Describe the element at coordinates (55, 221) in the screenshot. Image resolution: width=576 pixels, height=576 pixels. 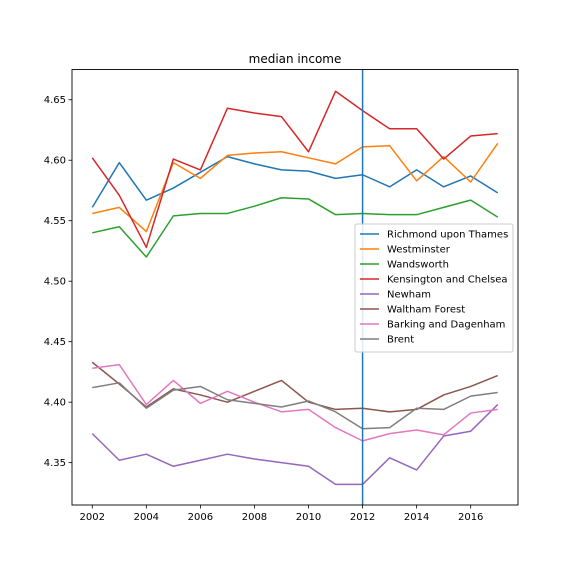
I see `y-tick-label: 4.55` at that location.